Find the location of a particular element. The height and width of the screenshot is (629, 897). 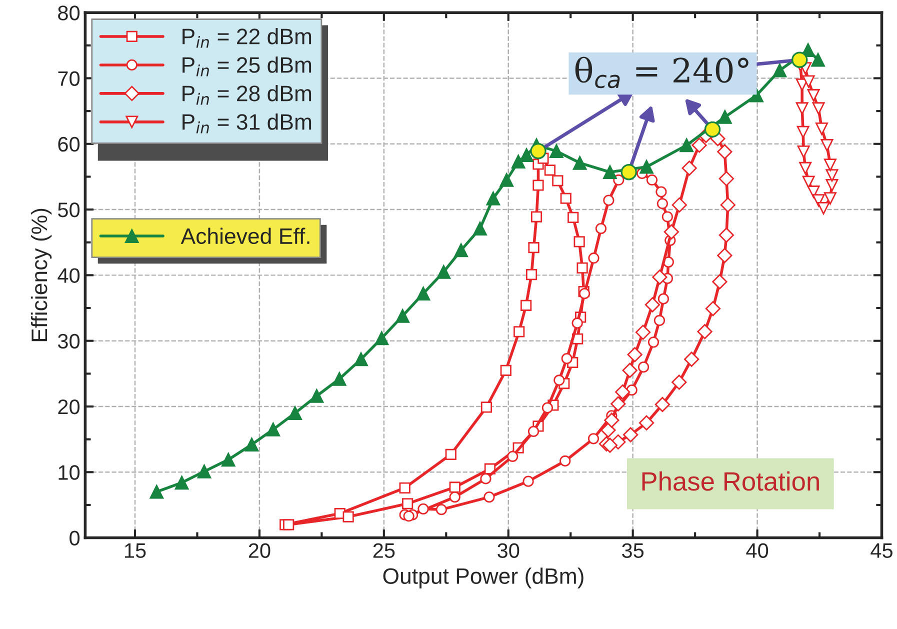

y-tick-label: 80 is located at coordinates (69, 13).